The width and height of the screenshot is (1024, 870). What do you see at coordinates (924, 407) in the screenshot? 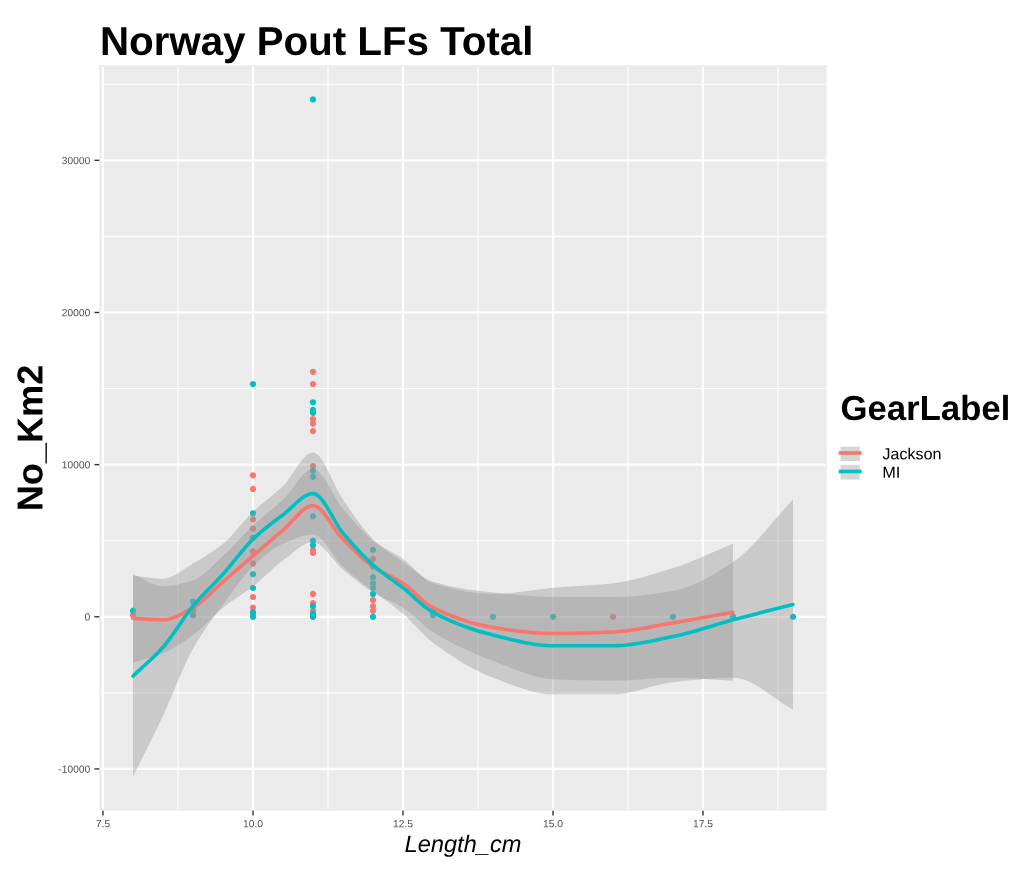
I see `legend-title: GearLabel` at bounding box center [924, 407].